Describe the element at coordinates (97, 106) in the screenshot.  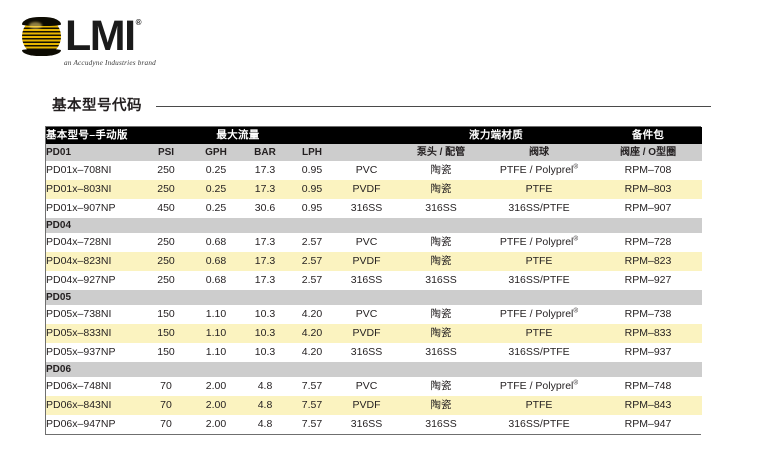
I see `page-title: 基本型号代码` at that location.